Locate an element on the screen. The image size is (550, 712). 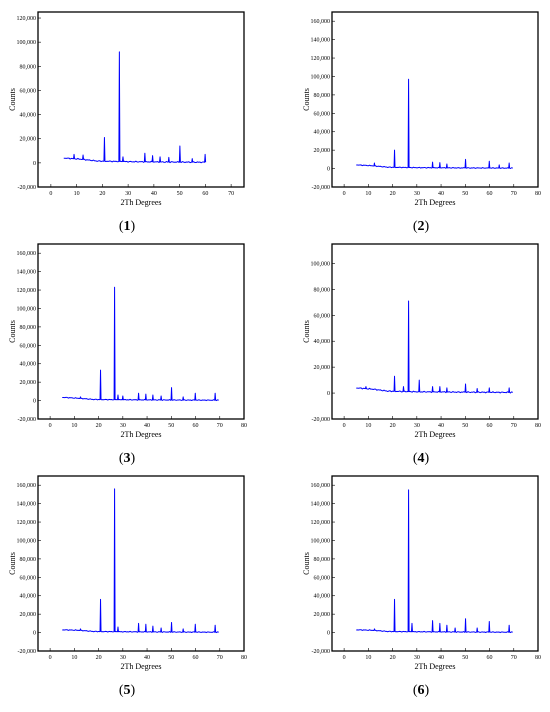
caption-4: (4) is located at coordinates (421, 458).